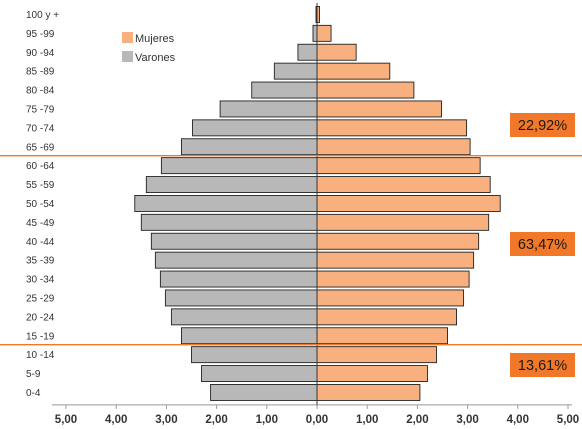 Image resolution: width=582 pixels, height=429 pixels. Describe the element at coordinates (40, 72) in the screenshot. I see `age-label: 85 -89` at that location.